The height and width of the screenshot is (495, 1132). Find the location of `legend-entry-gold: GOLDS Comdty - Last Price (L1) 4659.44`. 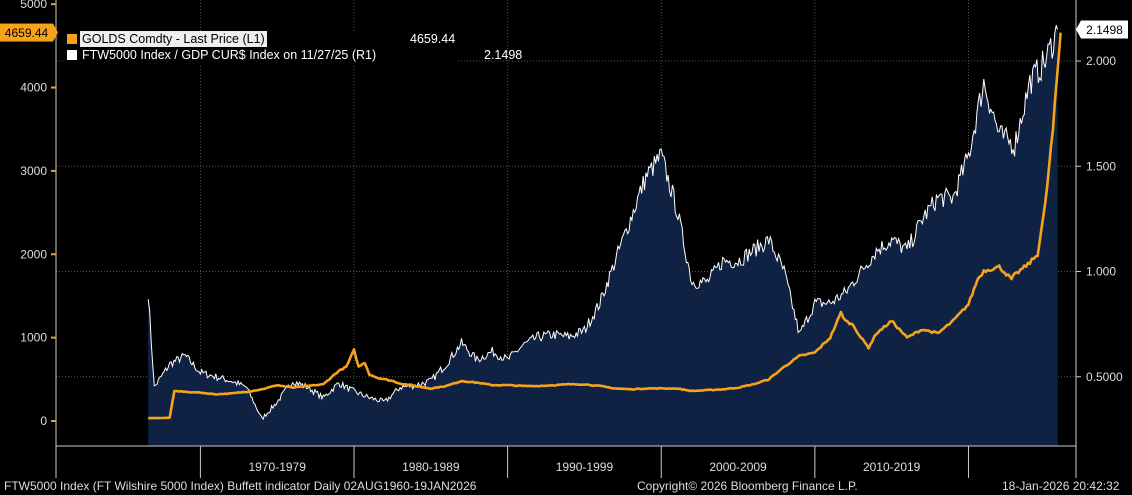

legend-entry-gold: GOLDS Comdty - Last Price (L1) 4659.44 is located at coordinates (261, 39).